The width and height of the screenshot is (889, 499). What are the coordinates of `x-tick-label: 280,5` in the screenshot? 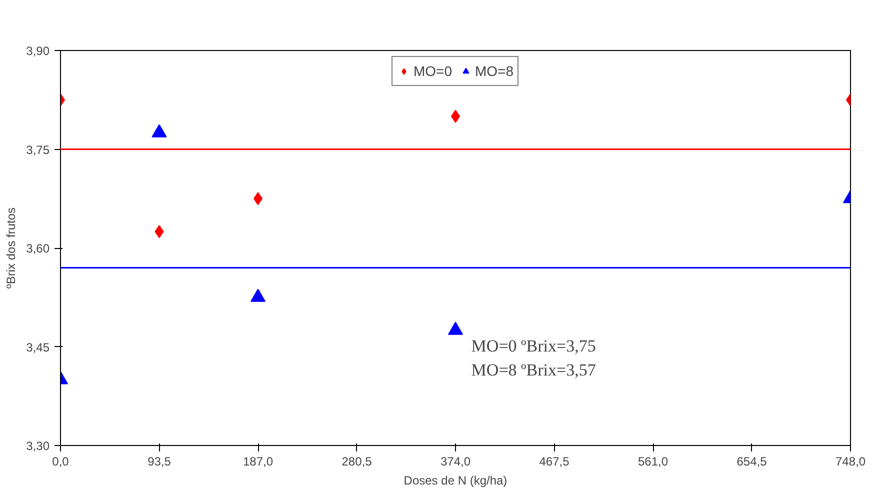 It's located at (357, 461).